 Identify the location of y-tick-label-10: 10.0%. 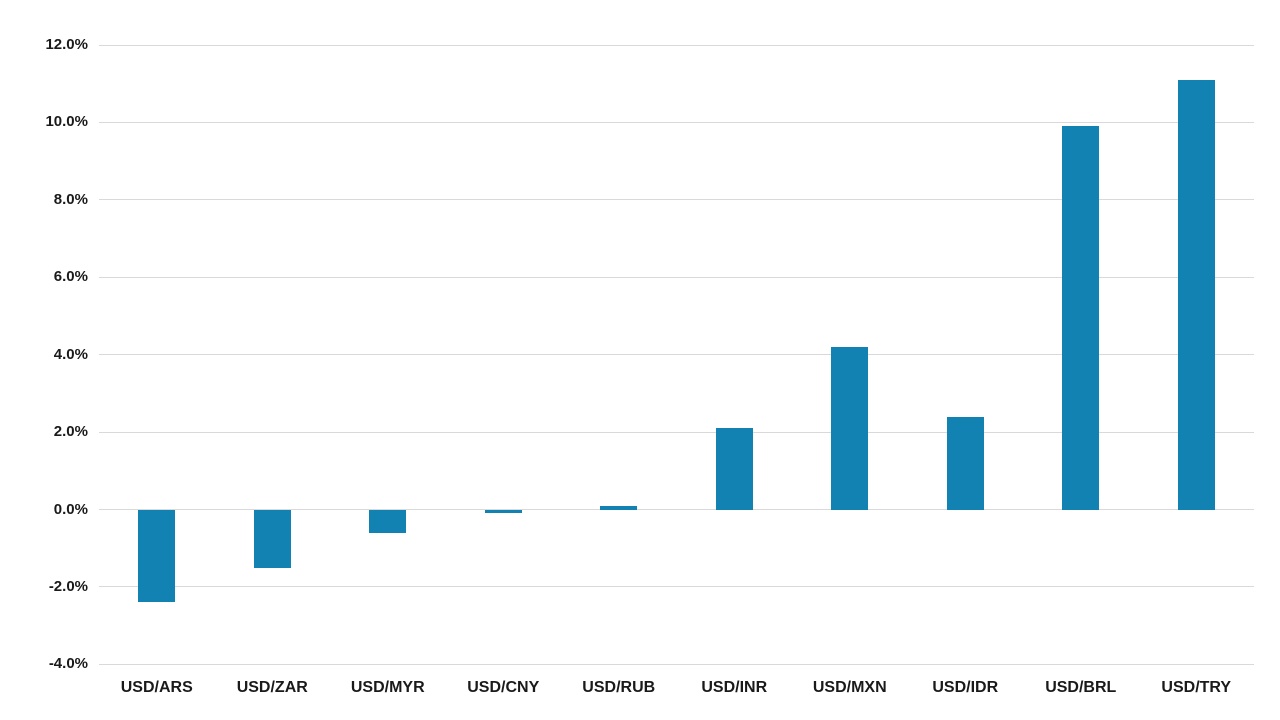
(66, 122).